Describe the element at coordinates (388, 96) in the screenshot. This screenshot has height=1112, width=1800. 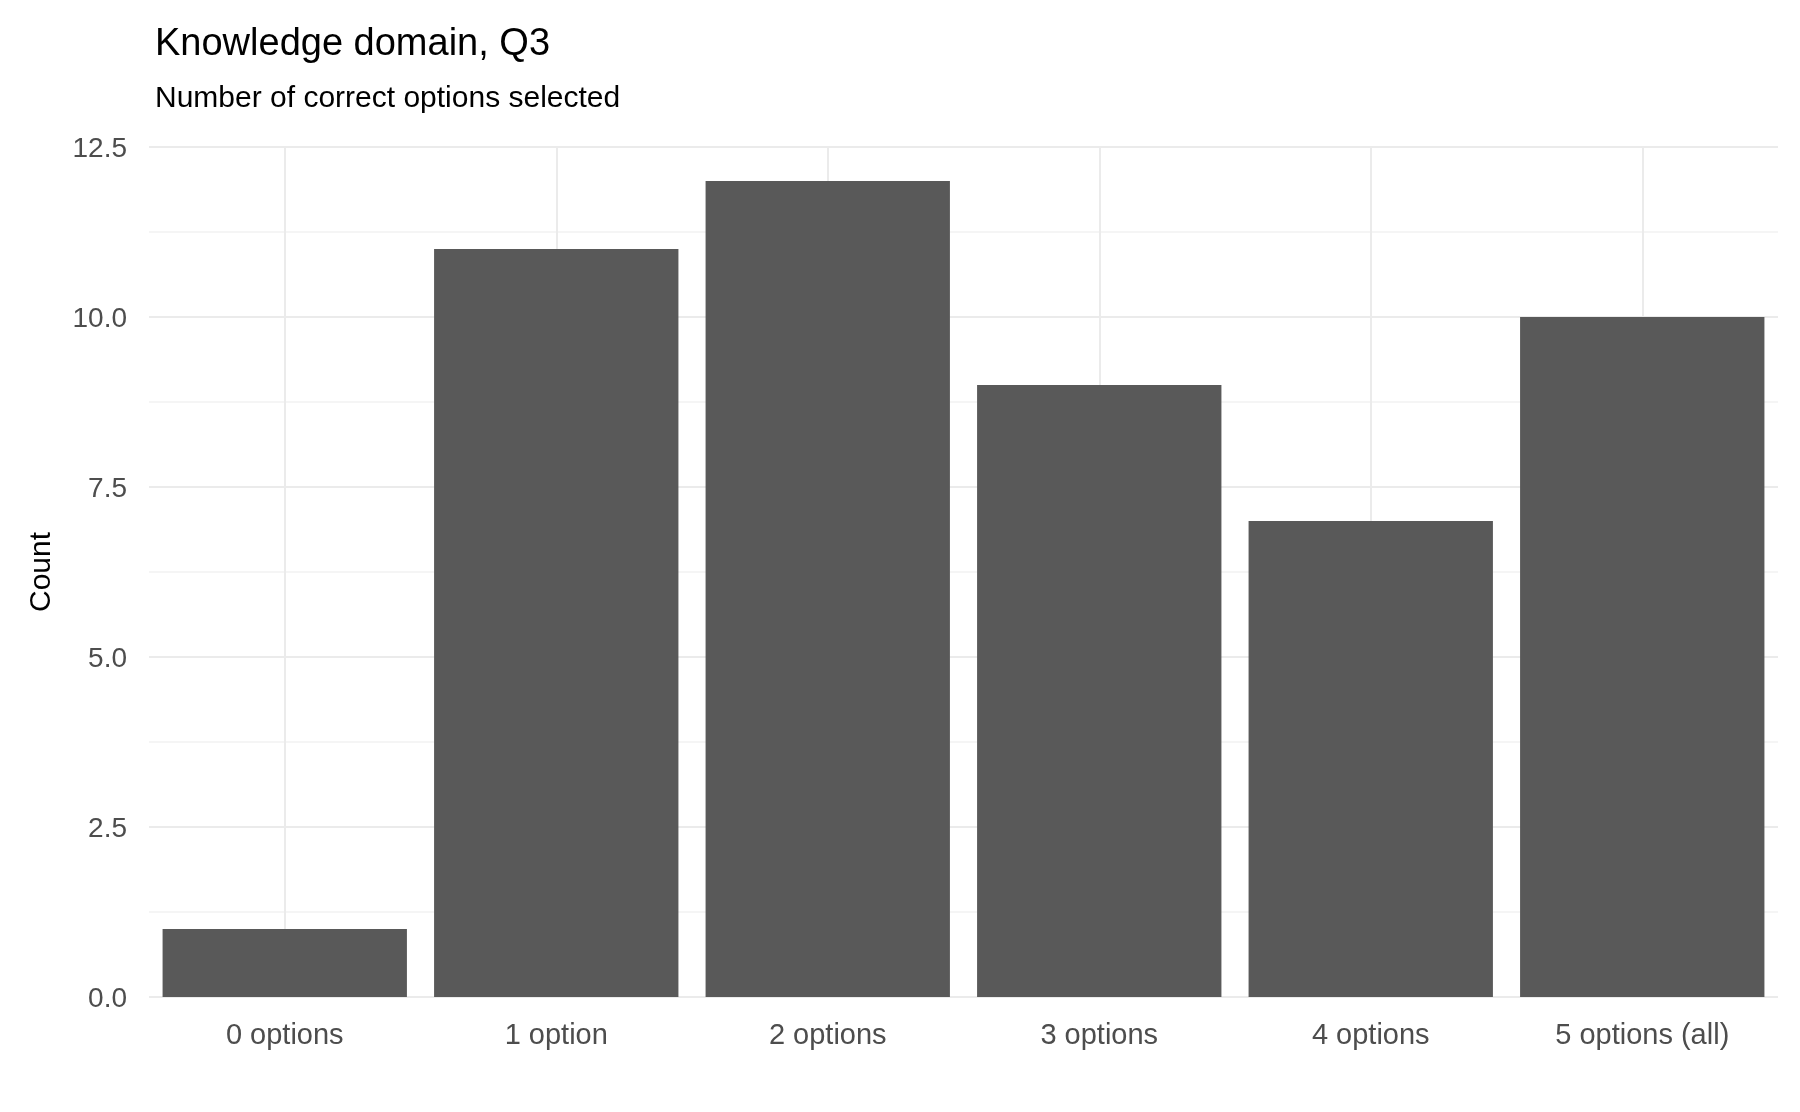
I see `chart-subtitle: Number of correct options selected` at that location.